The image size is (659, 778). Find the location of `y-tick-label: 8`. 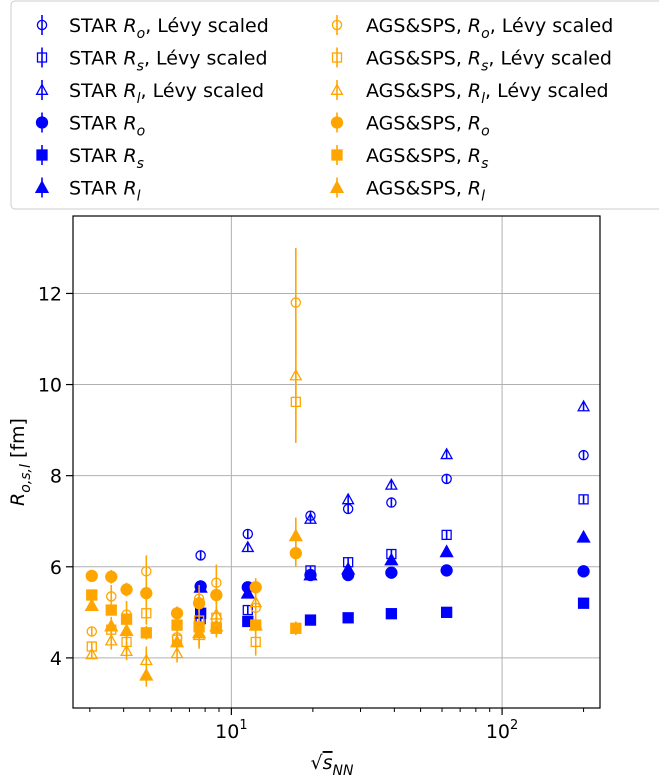

y-tick-label: 8 is located at coordinates (56, 477).